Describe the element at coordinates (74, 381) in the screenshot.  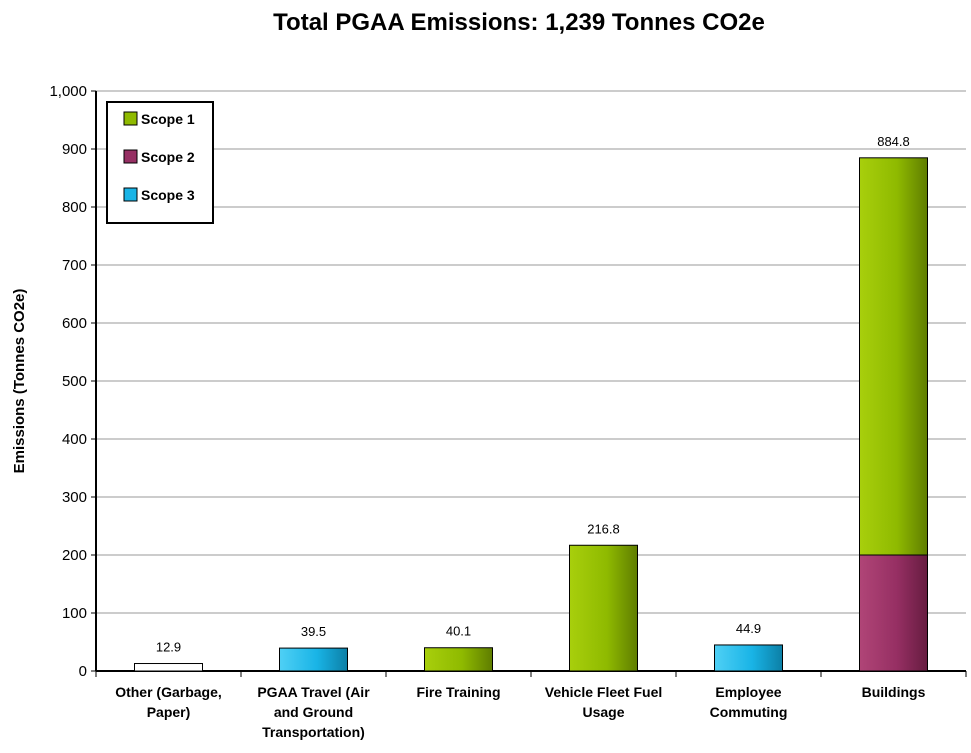
I see `y-tick-label: 500` at that location.